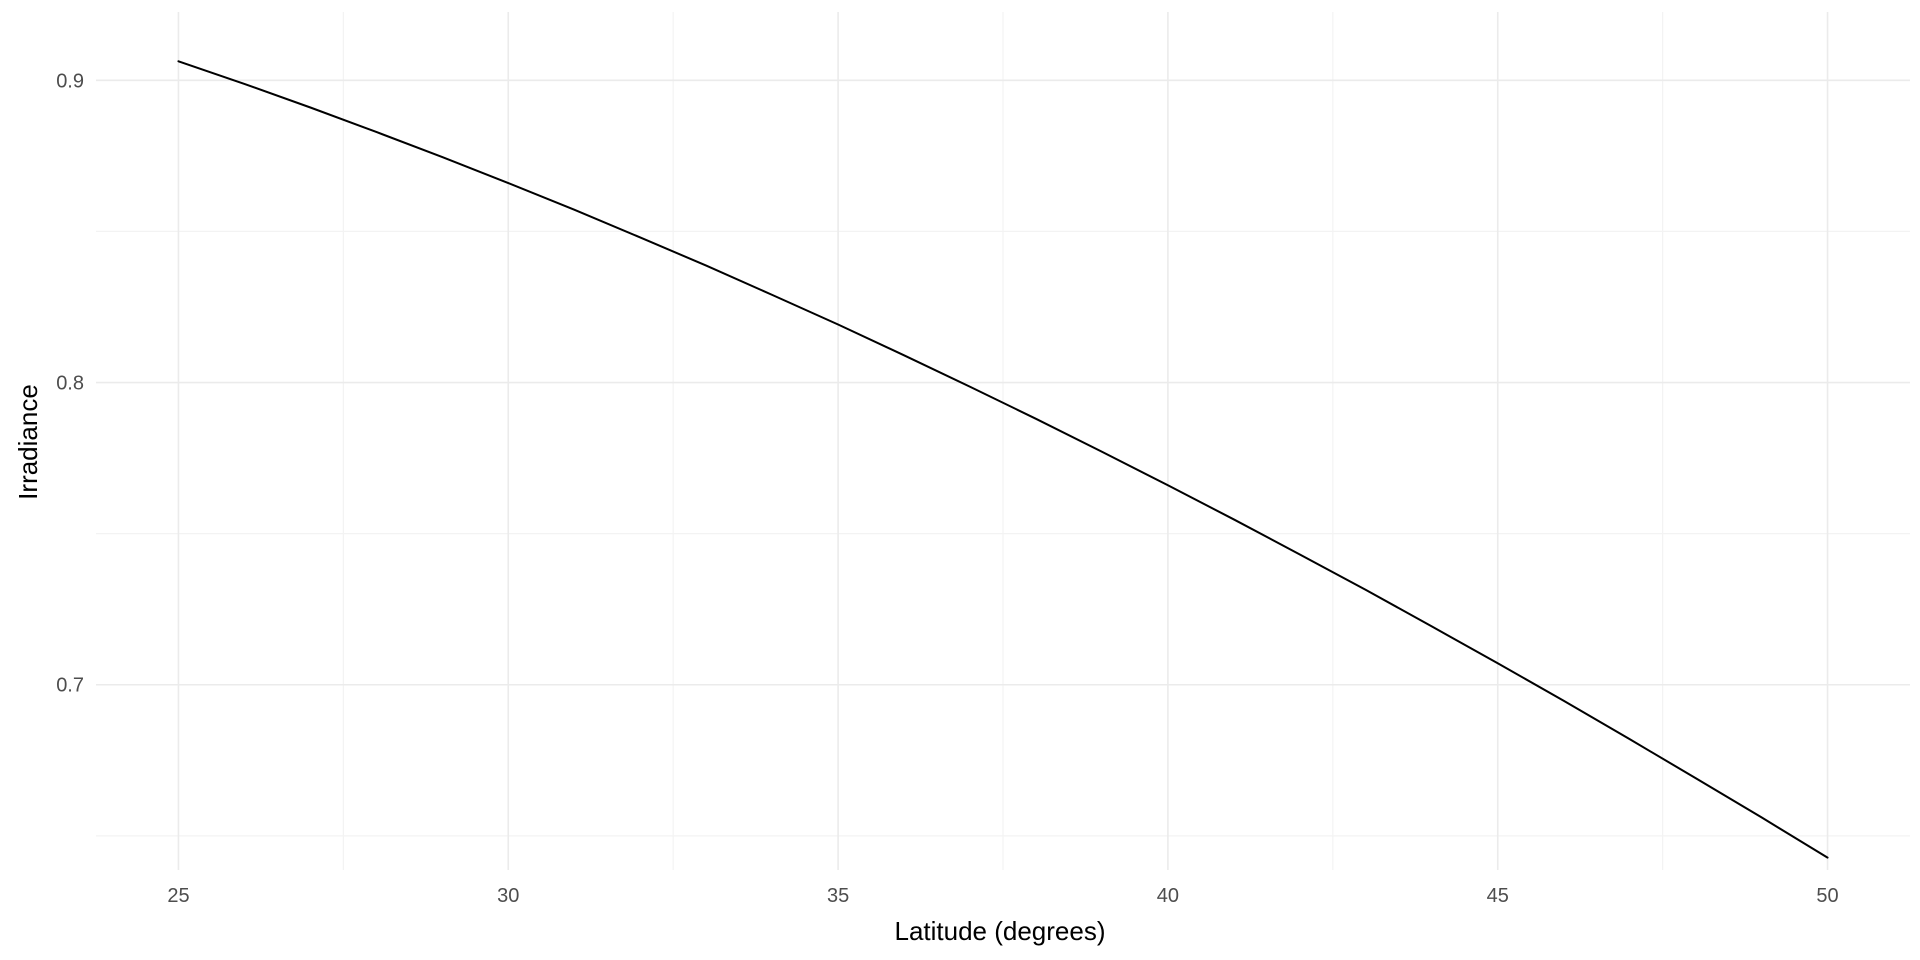  I want to click on x-tick-label: 45, so click(1498, 896).